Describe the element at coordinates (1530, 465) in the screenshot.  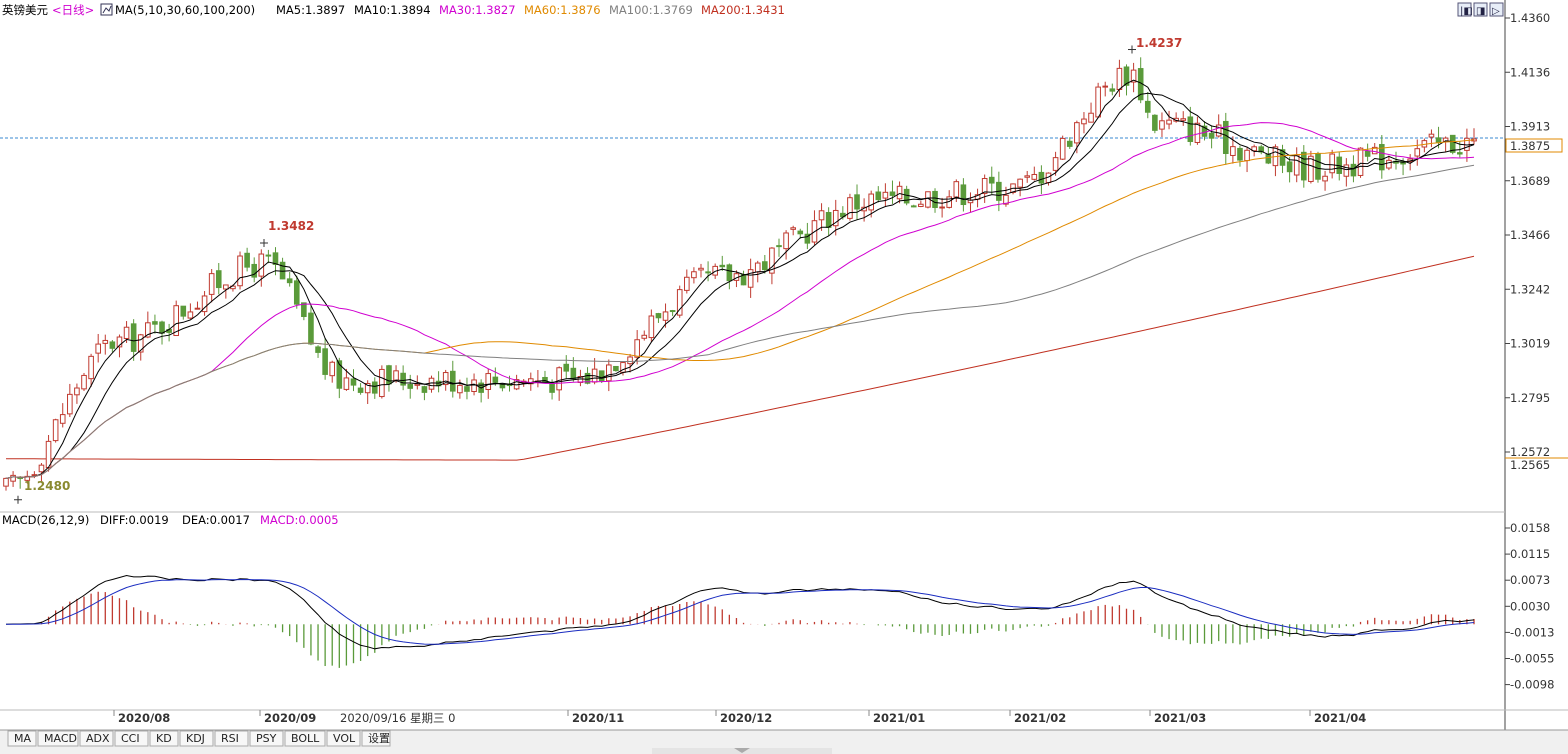
I see `low-axis-label: 1.2565` at that location.